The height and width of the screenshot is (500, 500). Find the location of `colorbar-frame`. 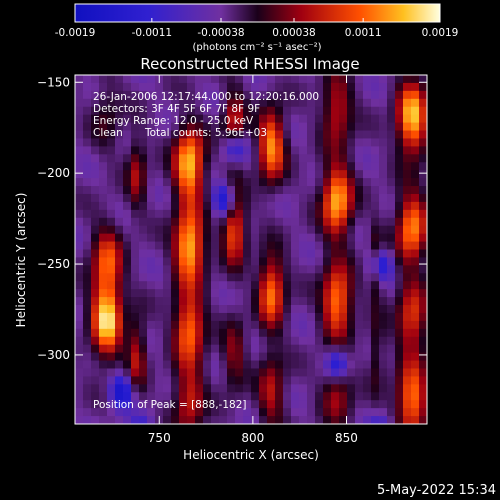

colorbar-frame is located at coordinates (257, 13).